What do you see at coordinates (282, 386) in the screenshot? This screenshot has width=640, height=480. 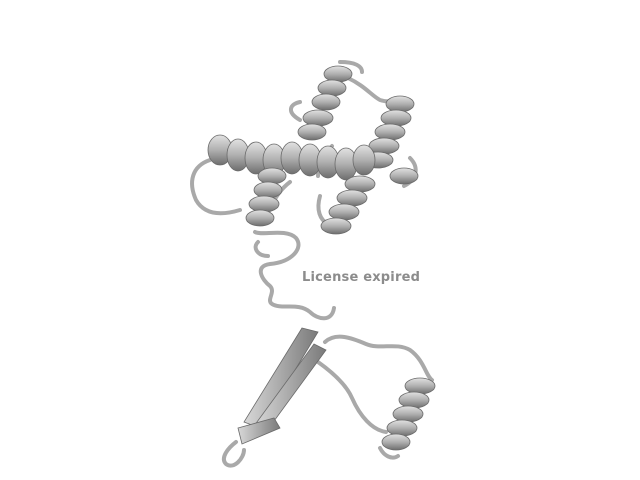 I see `beta-sheet` at bounding box center [282, 386].